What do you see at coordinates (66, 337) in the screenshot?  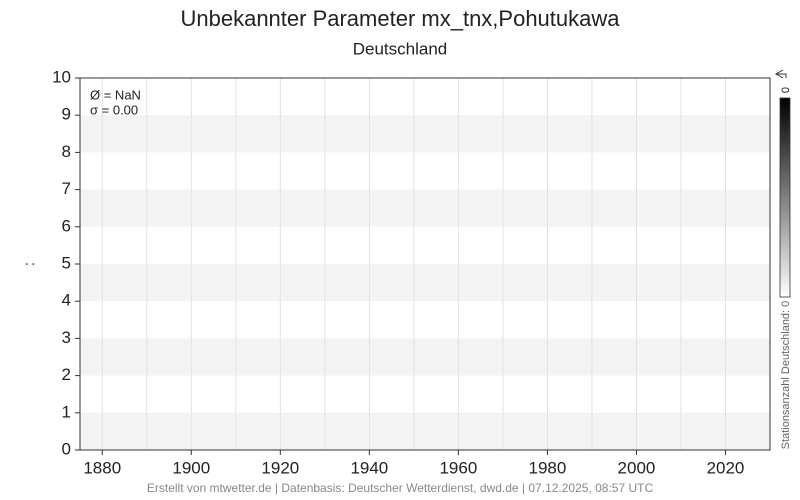 I see `y-tick-label: 3` at bounding box center [66, 337].